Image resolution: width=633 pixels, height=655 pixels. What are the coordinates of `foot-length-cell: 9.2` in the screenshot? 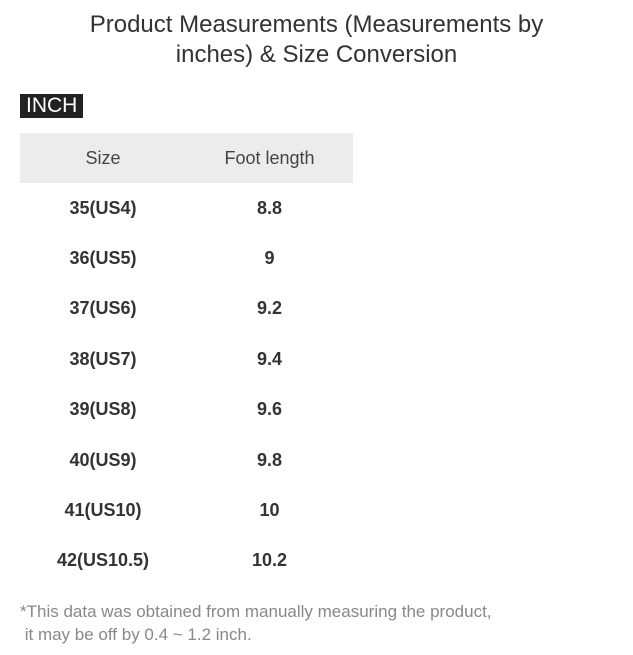 It's located at (269, 308).